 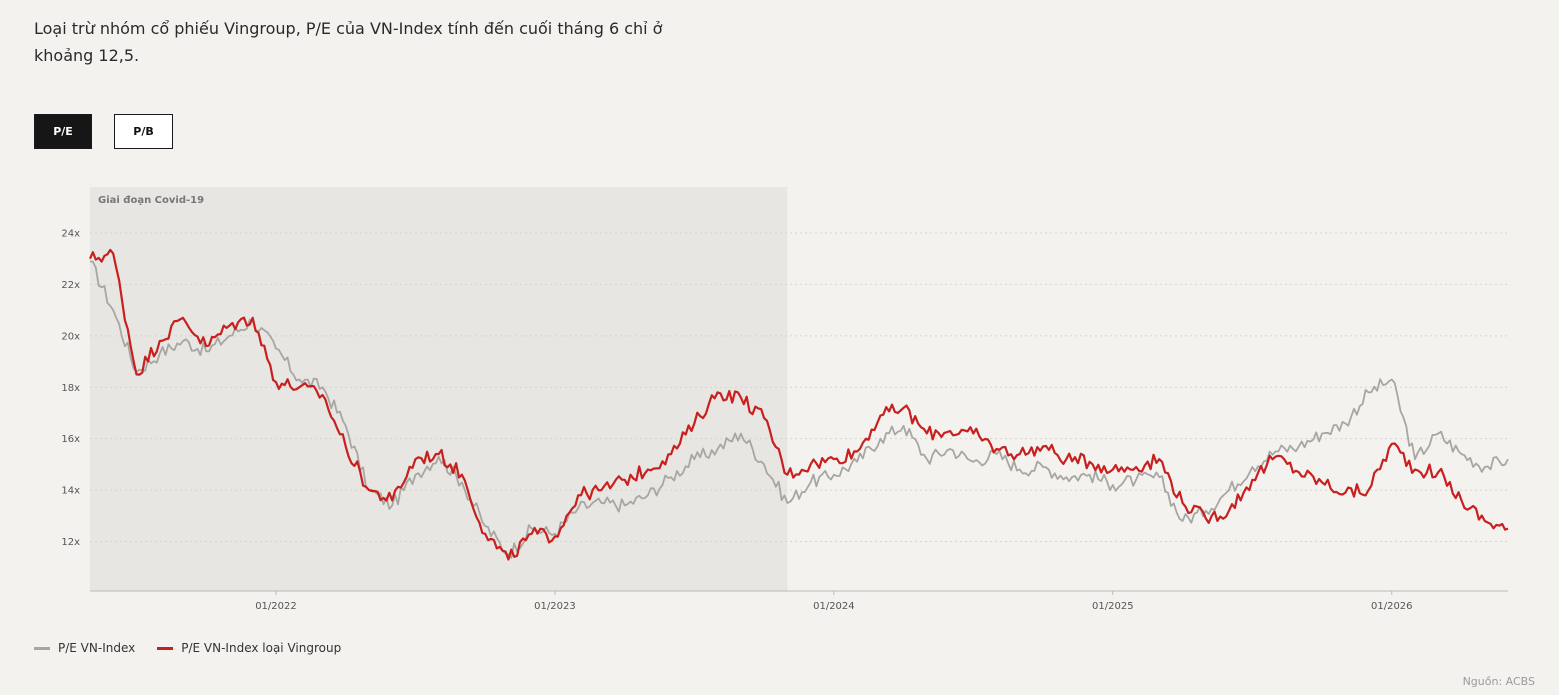 I want to click on y-tick-label: 14x, so click(x=70, y=491).